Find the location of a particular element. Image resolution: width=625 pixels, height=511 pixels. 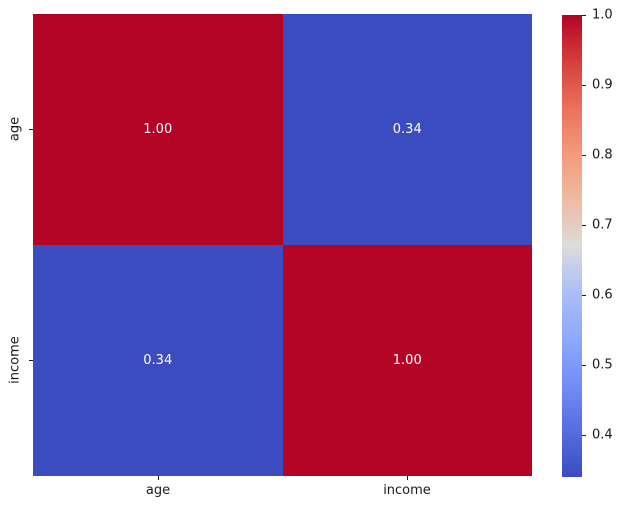

colorbar-tick-label: 0.4 is located at coordinates (602, 435).